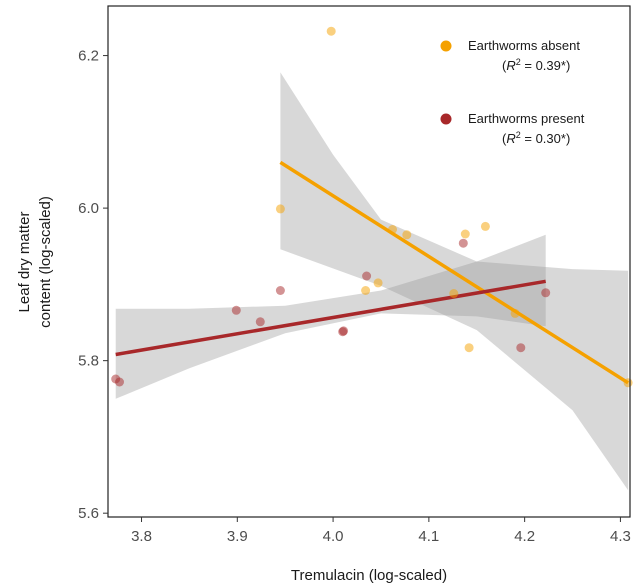 This screenshot has height=585, width=640. I want to click on x-tick-label: 4.1, so click(428, 536).